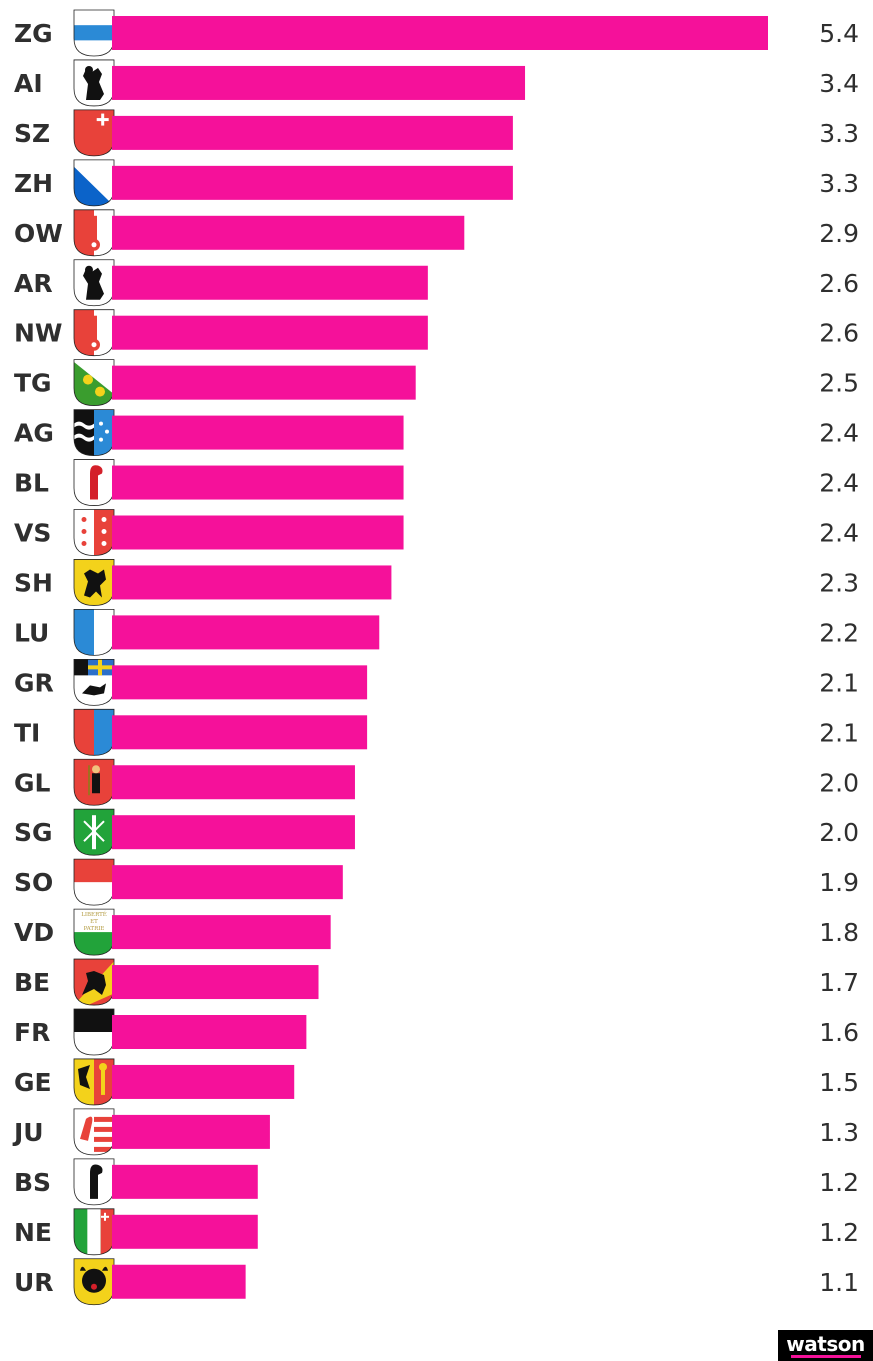 The width and height of the screenshot is (873, 1361). Describe the element at coordinates (94, 1132) in the screenshot. I see `jura-crest-icon` at that location.